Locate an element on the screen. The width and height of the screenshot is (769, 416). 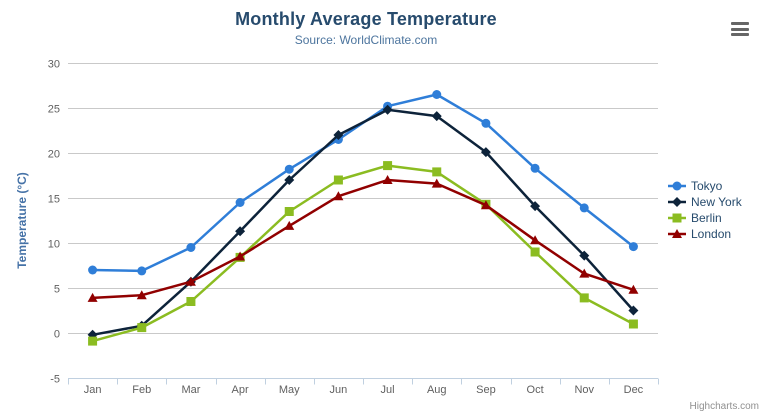
y-axis-tick-label: 25 is located at coordinates (54, 110).